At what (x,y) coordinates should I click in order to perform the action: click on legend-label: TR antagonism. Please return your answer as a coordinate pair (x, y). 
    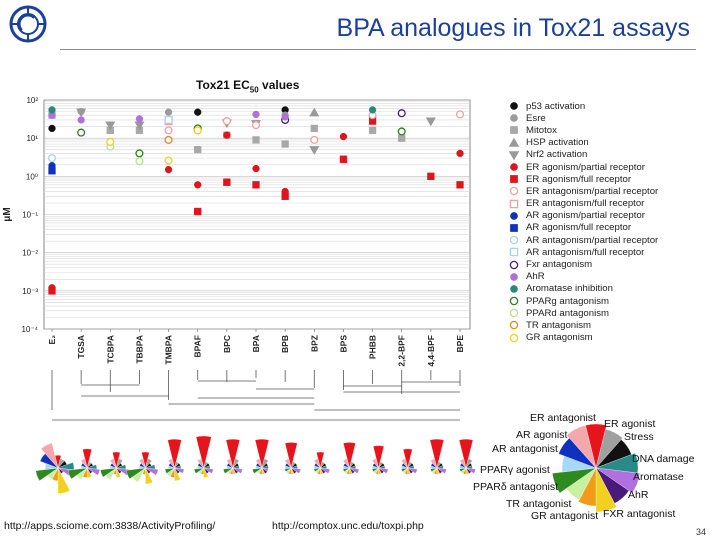
    Looking at the image, I should click on (559, 325).